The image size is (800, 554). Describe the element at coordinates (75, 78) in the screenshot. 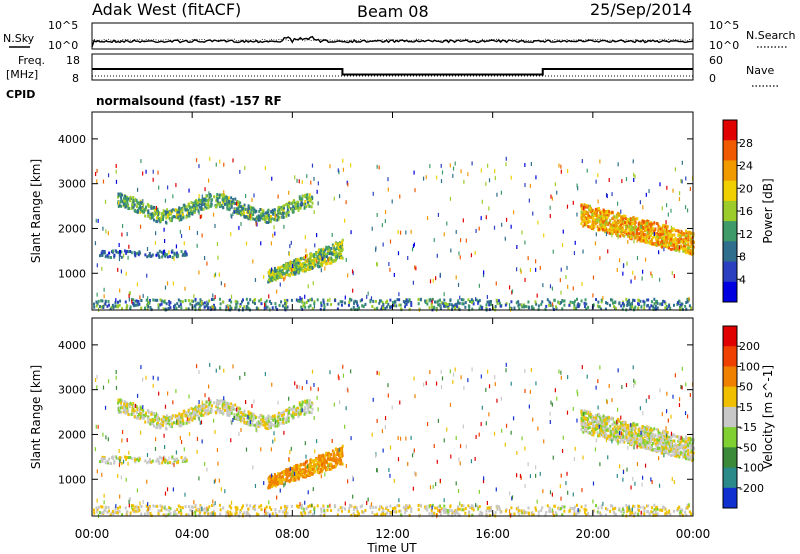

I see `freq-tick-8: 8` at that location.